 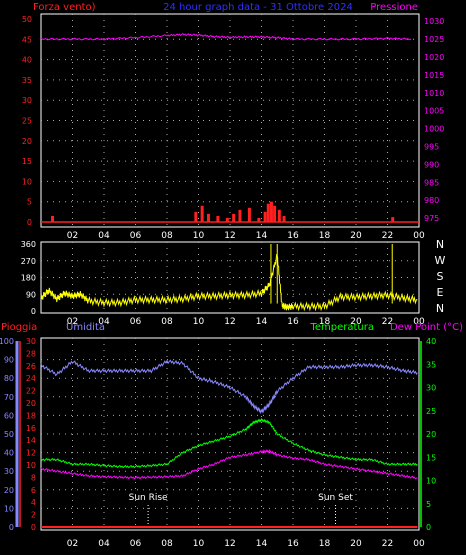 I want to click on pressure-tick-label: 1010, so click(x=434, y=93).